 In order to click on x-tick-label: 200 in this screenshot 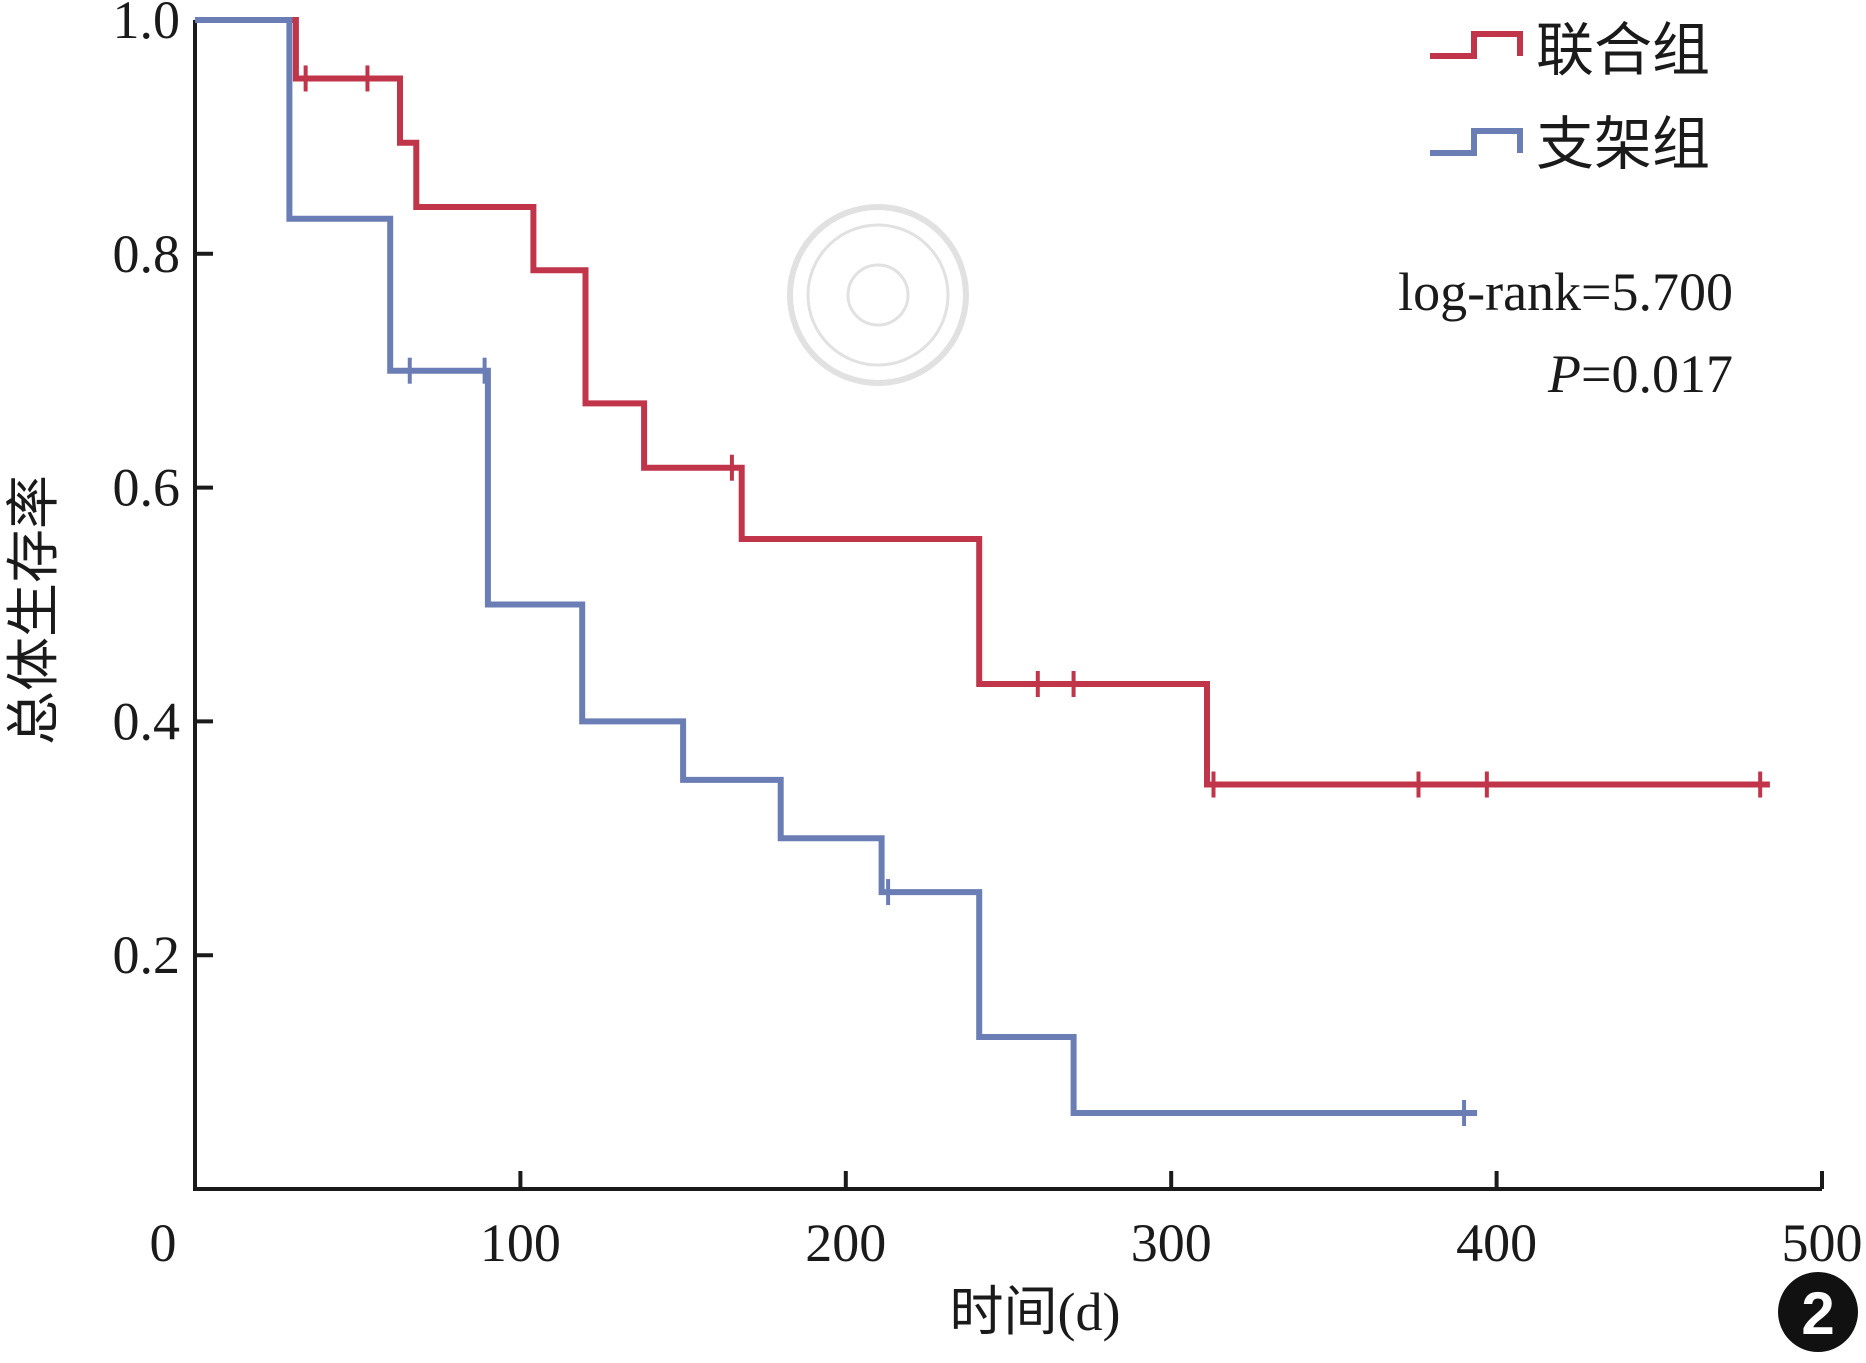, I will do `click(845, 1243)`.